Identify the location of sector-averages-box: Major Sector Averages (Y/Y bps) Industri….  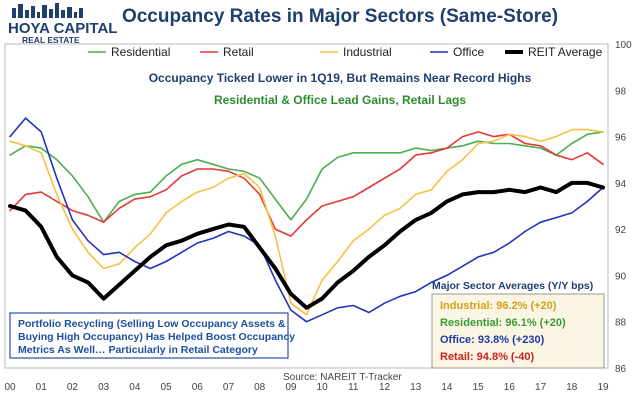
(518, 324).